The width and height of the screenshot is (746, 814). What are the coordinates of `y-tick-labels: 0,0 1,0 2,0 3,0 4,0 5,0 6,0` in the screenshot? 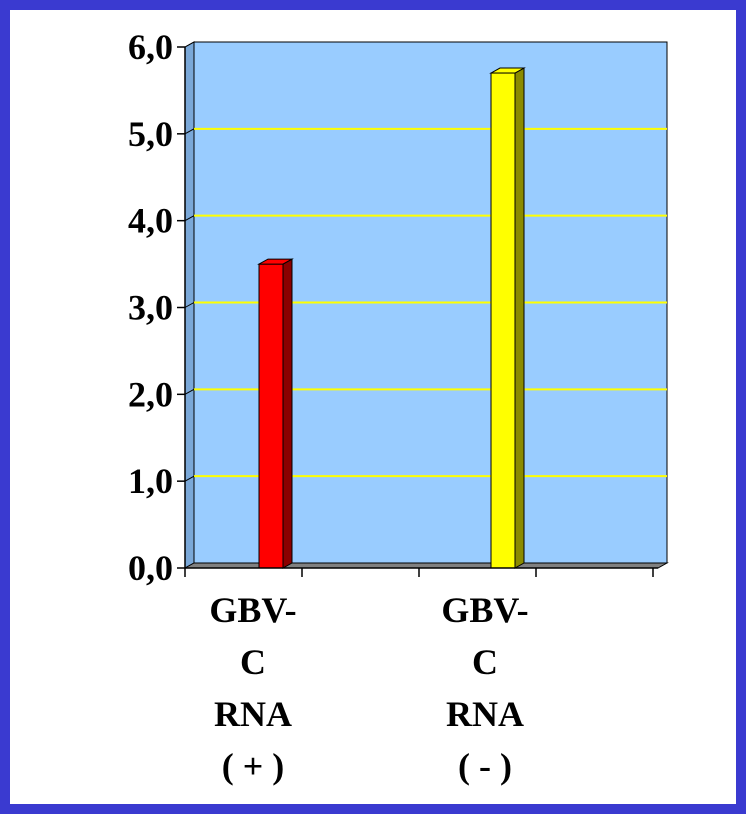 It's located at (150, 307).